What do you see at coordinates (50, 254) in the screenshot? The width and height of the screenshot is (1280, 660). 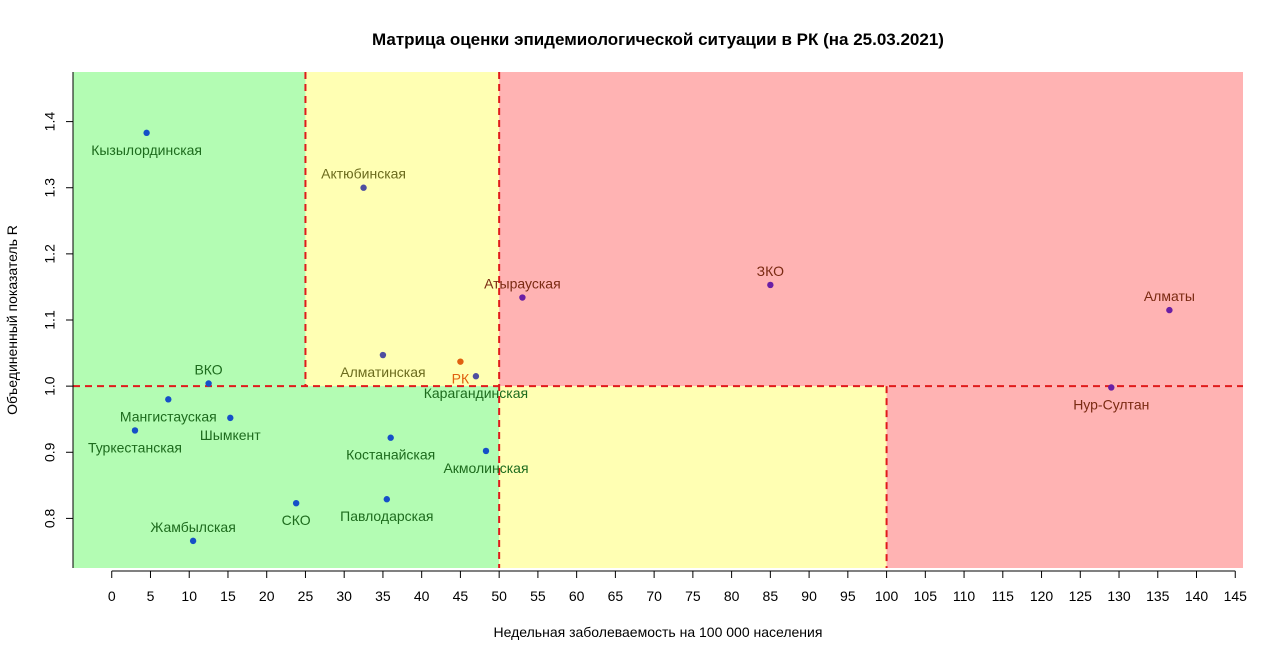 I see `y-tick-label: 1.2` at bounding box center [50, 254].